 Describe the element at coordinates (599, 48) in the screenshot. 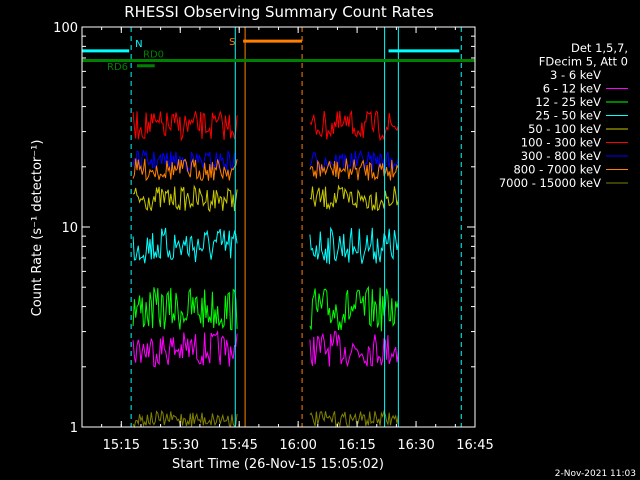

I see `legend-header-line: Det 1,5,7,` at that location.